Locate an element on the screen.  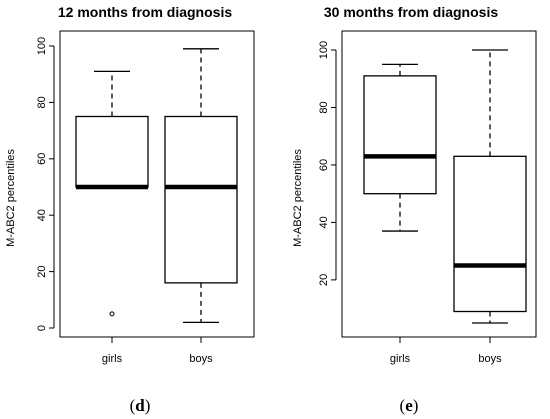
chart-title: 30 months from diagnosis is located at coordinates (411, 12).